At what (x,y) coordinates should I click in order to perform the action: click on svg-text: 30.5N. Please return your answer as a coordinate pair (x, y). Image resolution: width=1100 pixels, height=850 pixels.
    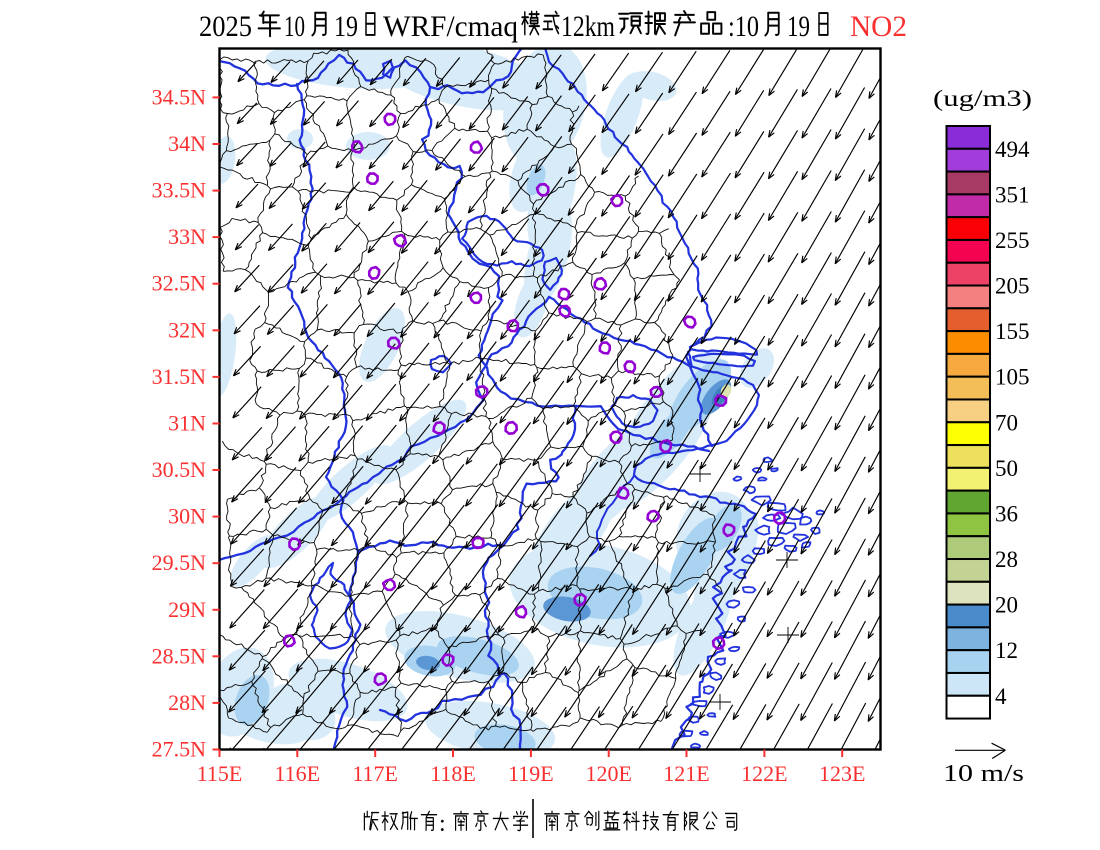
    Looking at the image, I should click on (179, 469).